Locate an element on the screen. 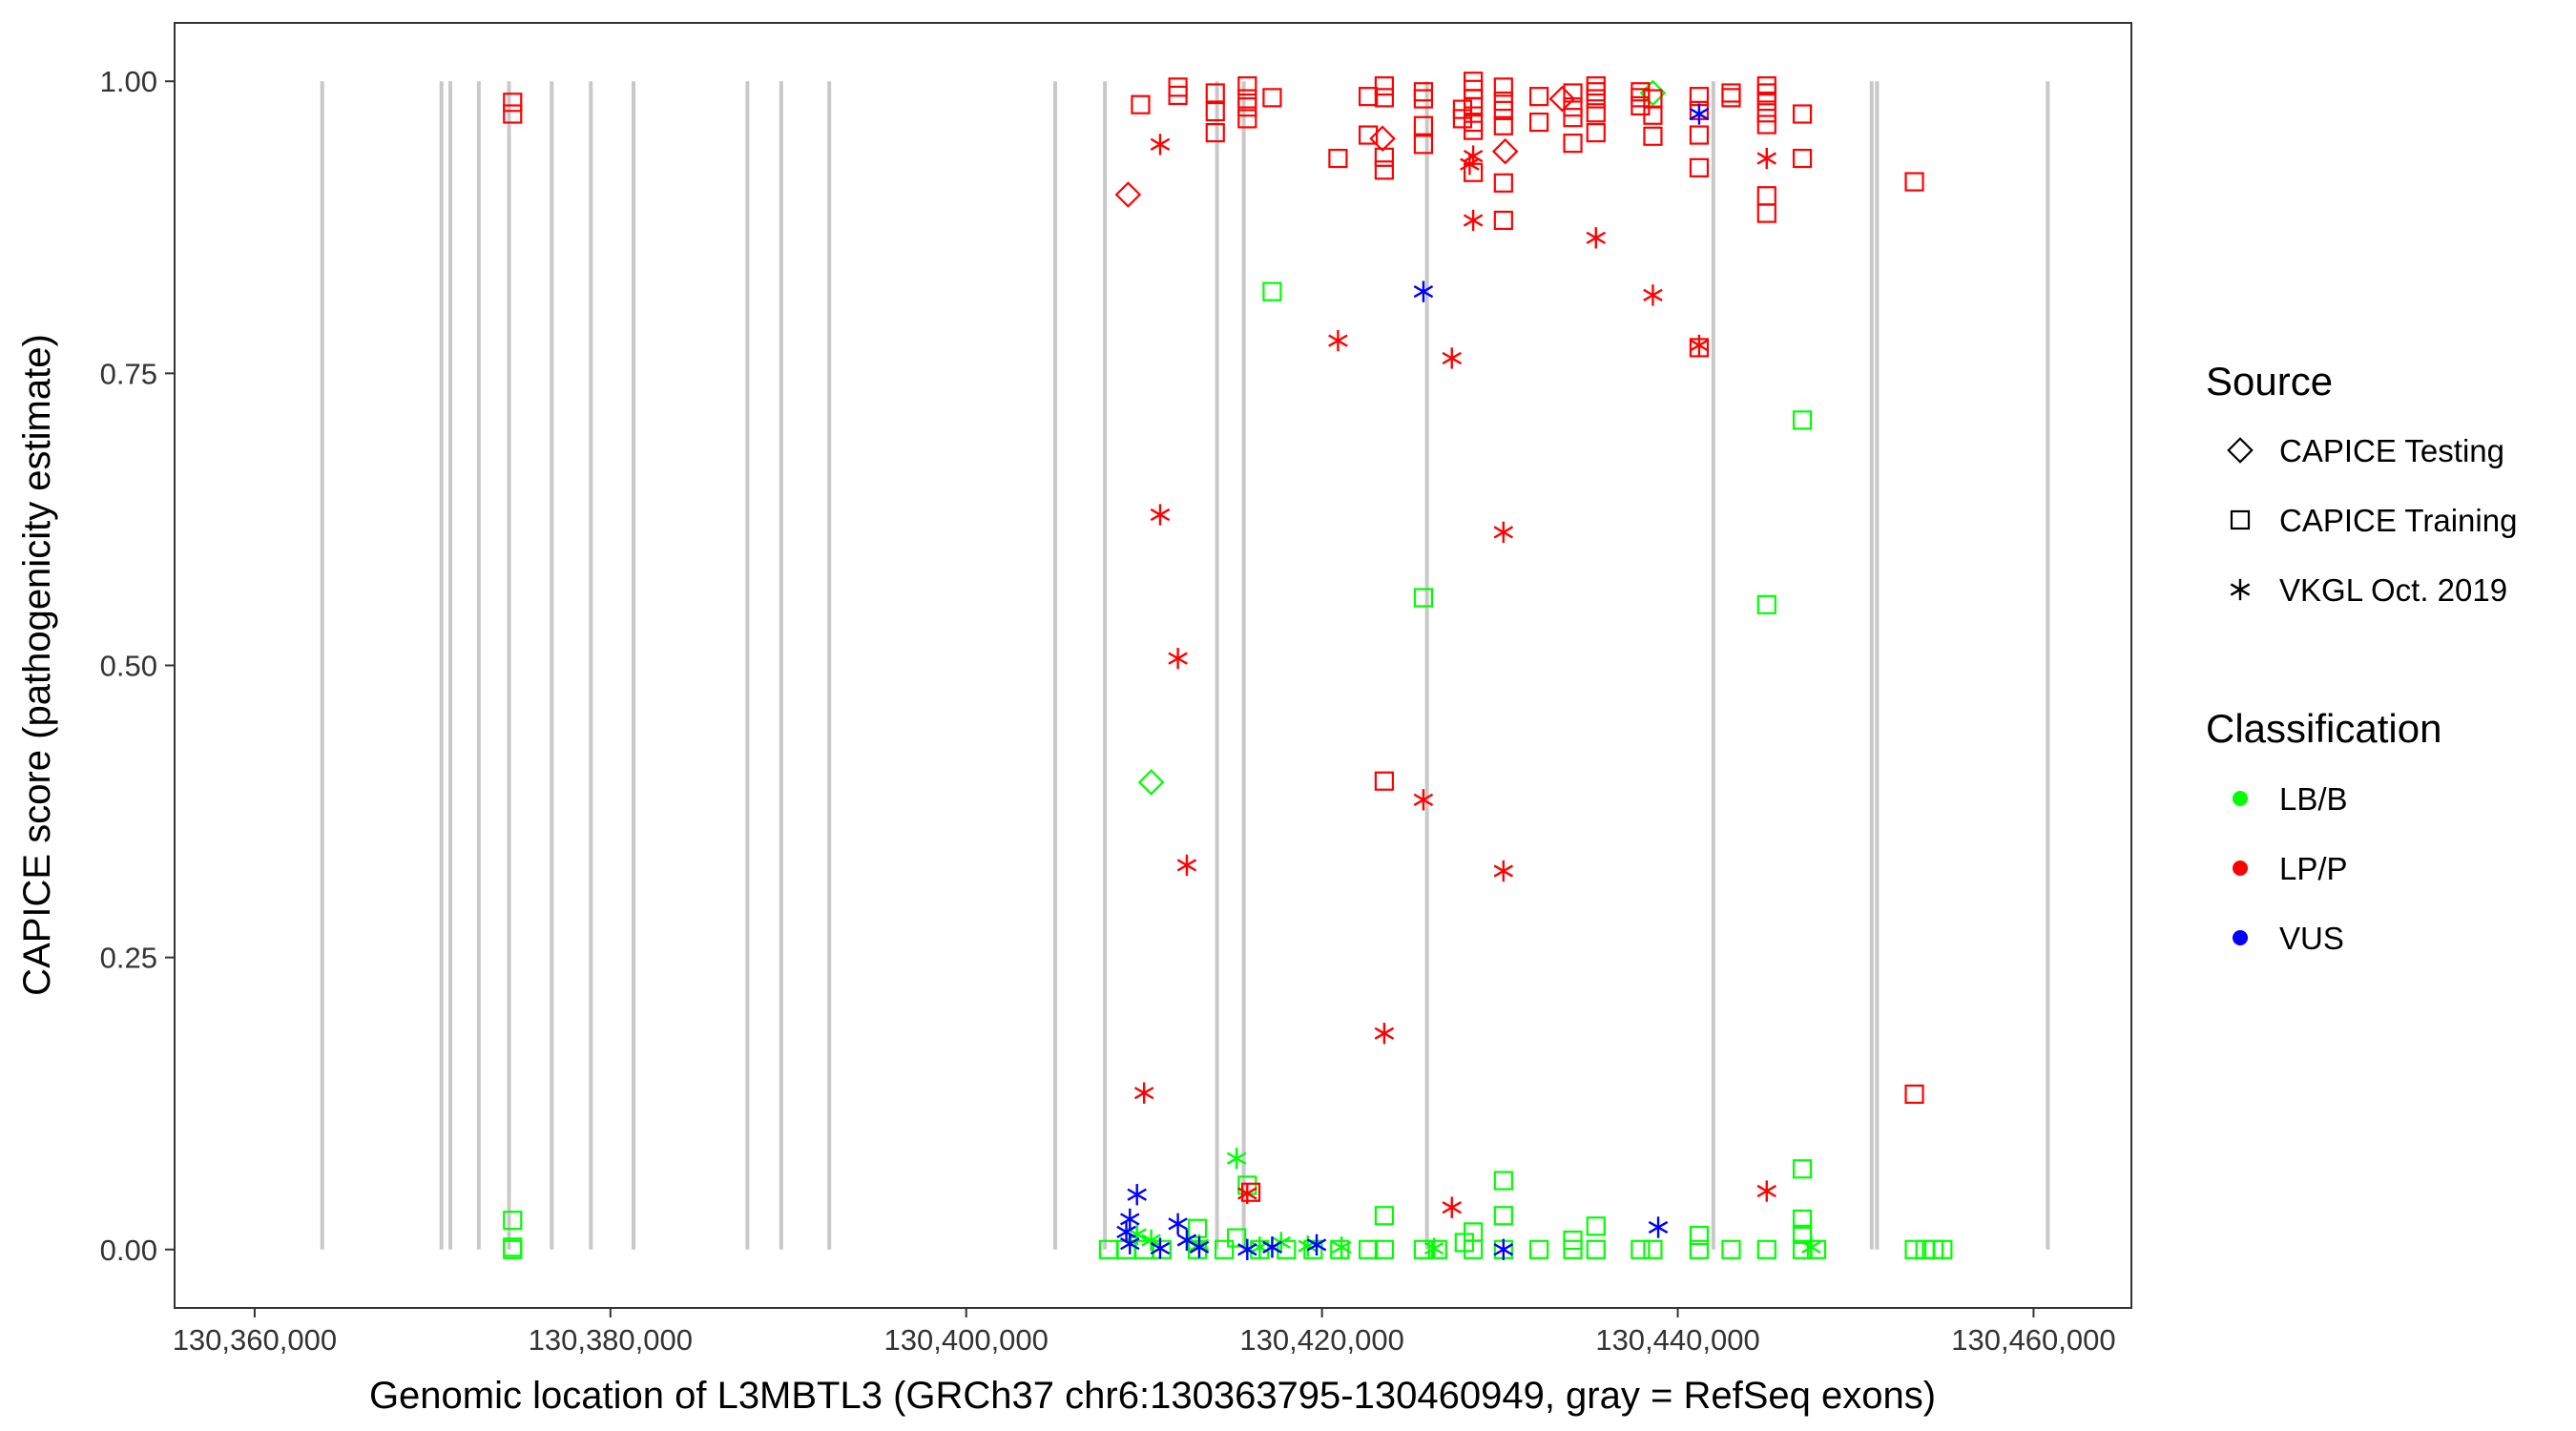 The height and width of the screenshot is (1431, 2576). legend-source-label: VKGL Oct. 2019 is located at coordinates (2393, 590).